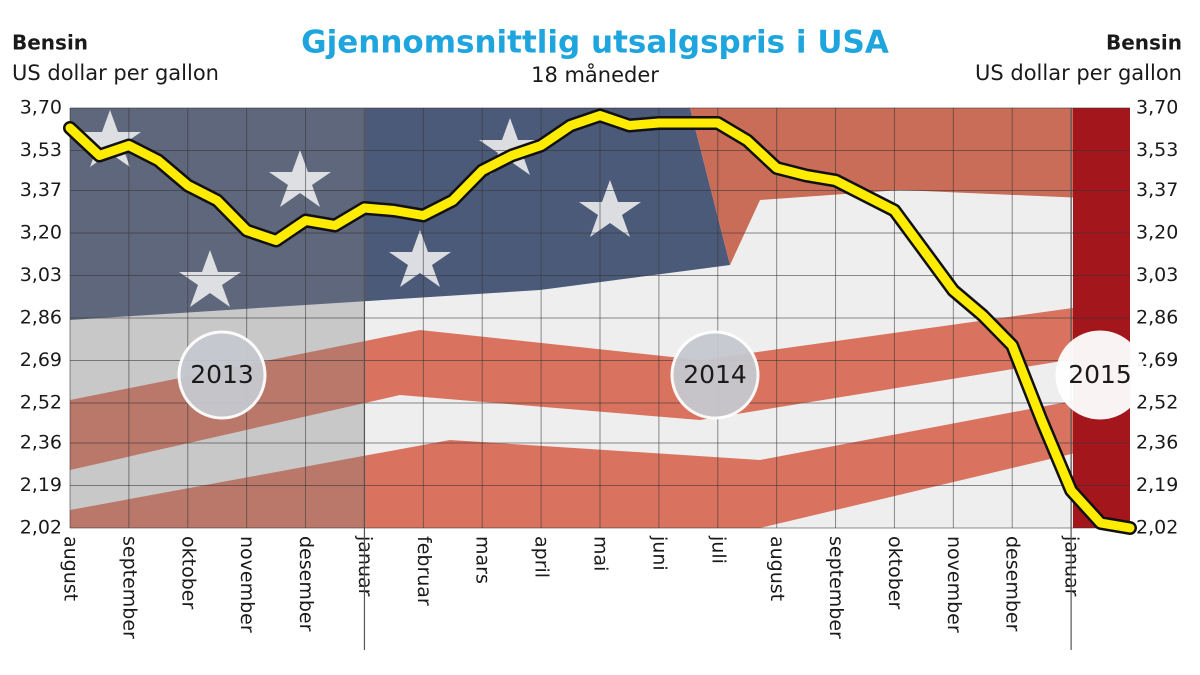 The width and height of the screenshot is (1200, 675). What do you see at coordinates (595, 43) in the screenshot?
I see `chart-title: Gjennomsnittlig utsalgspris i USA` at bounding box center [595, 43].